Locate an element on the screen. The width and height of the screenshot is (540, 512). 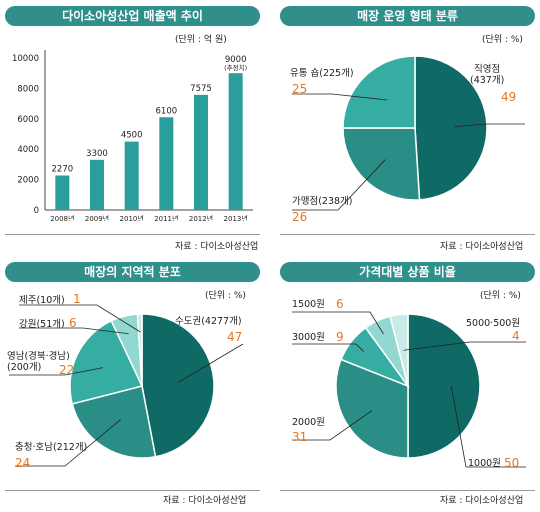
store-type-pie is located at coordinates (408, 133).